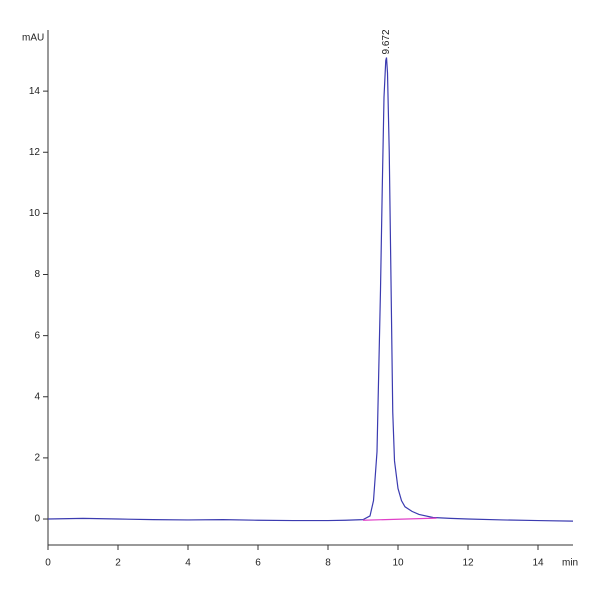 The height and width of the screenshot is (600, 600). I want to click on y-tick-label: 2, so click(37, 458).